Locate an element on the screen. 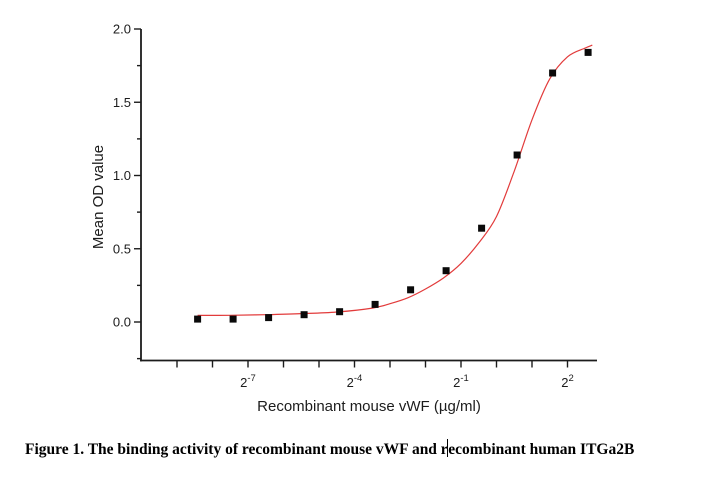  text-cursor-caret is located at coordinates (447, 448).